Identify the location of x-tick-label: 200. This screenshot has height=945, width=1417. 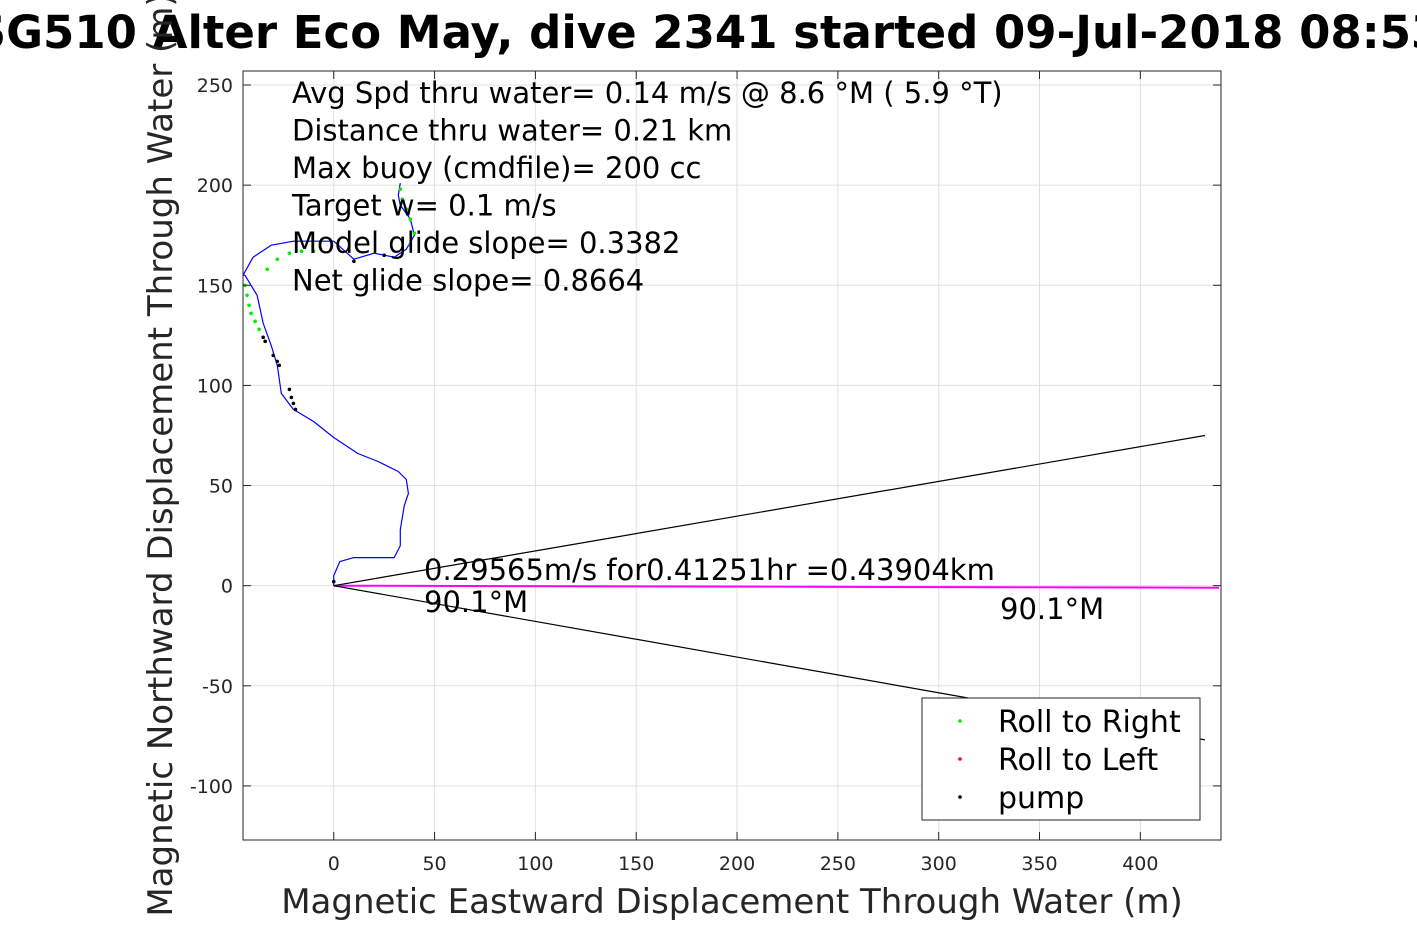
(737, 864).